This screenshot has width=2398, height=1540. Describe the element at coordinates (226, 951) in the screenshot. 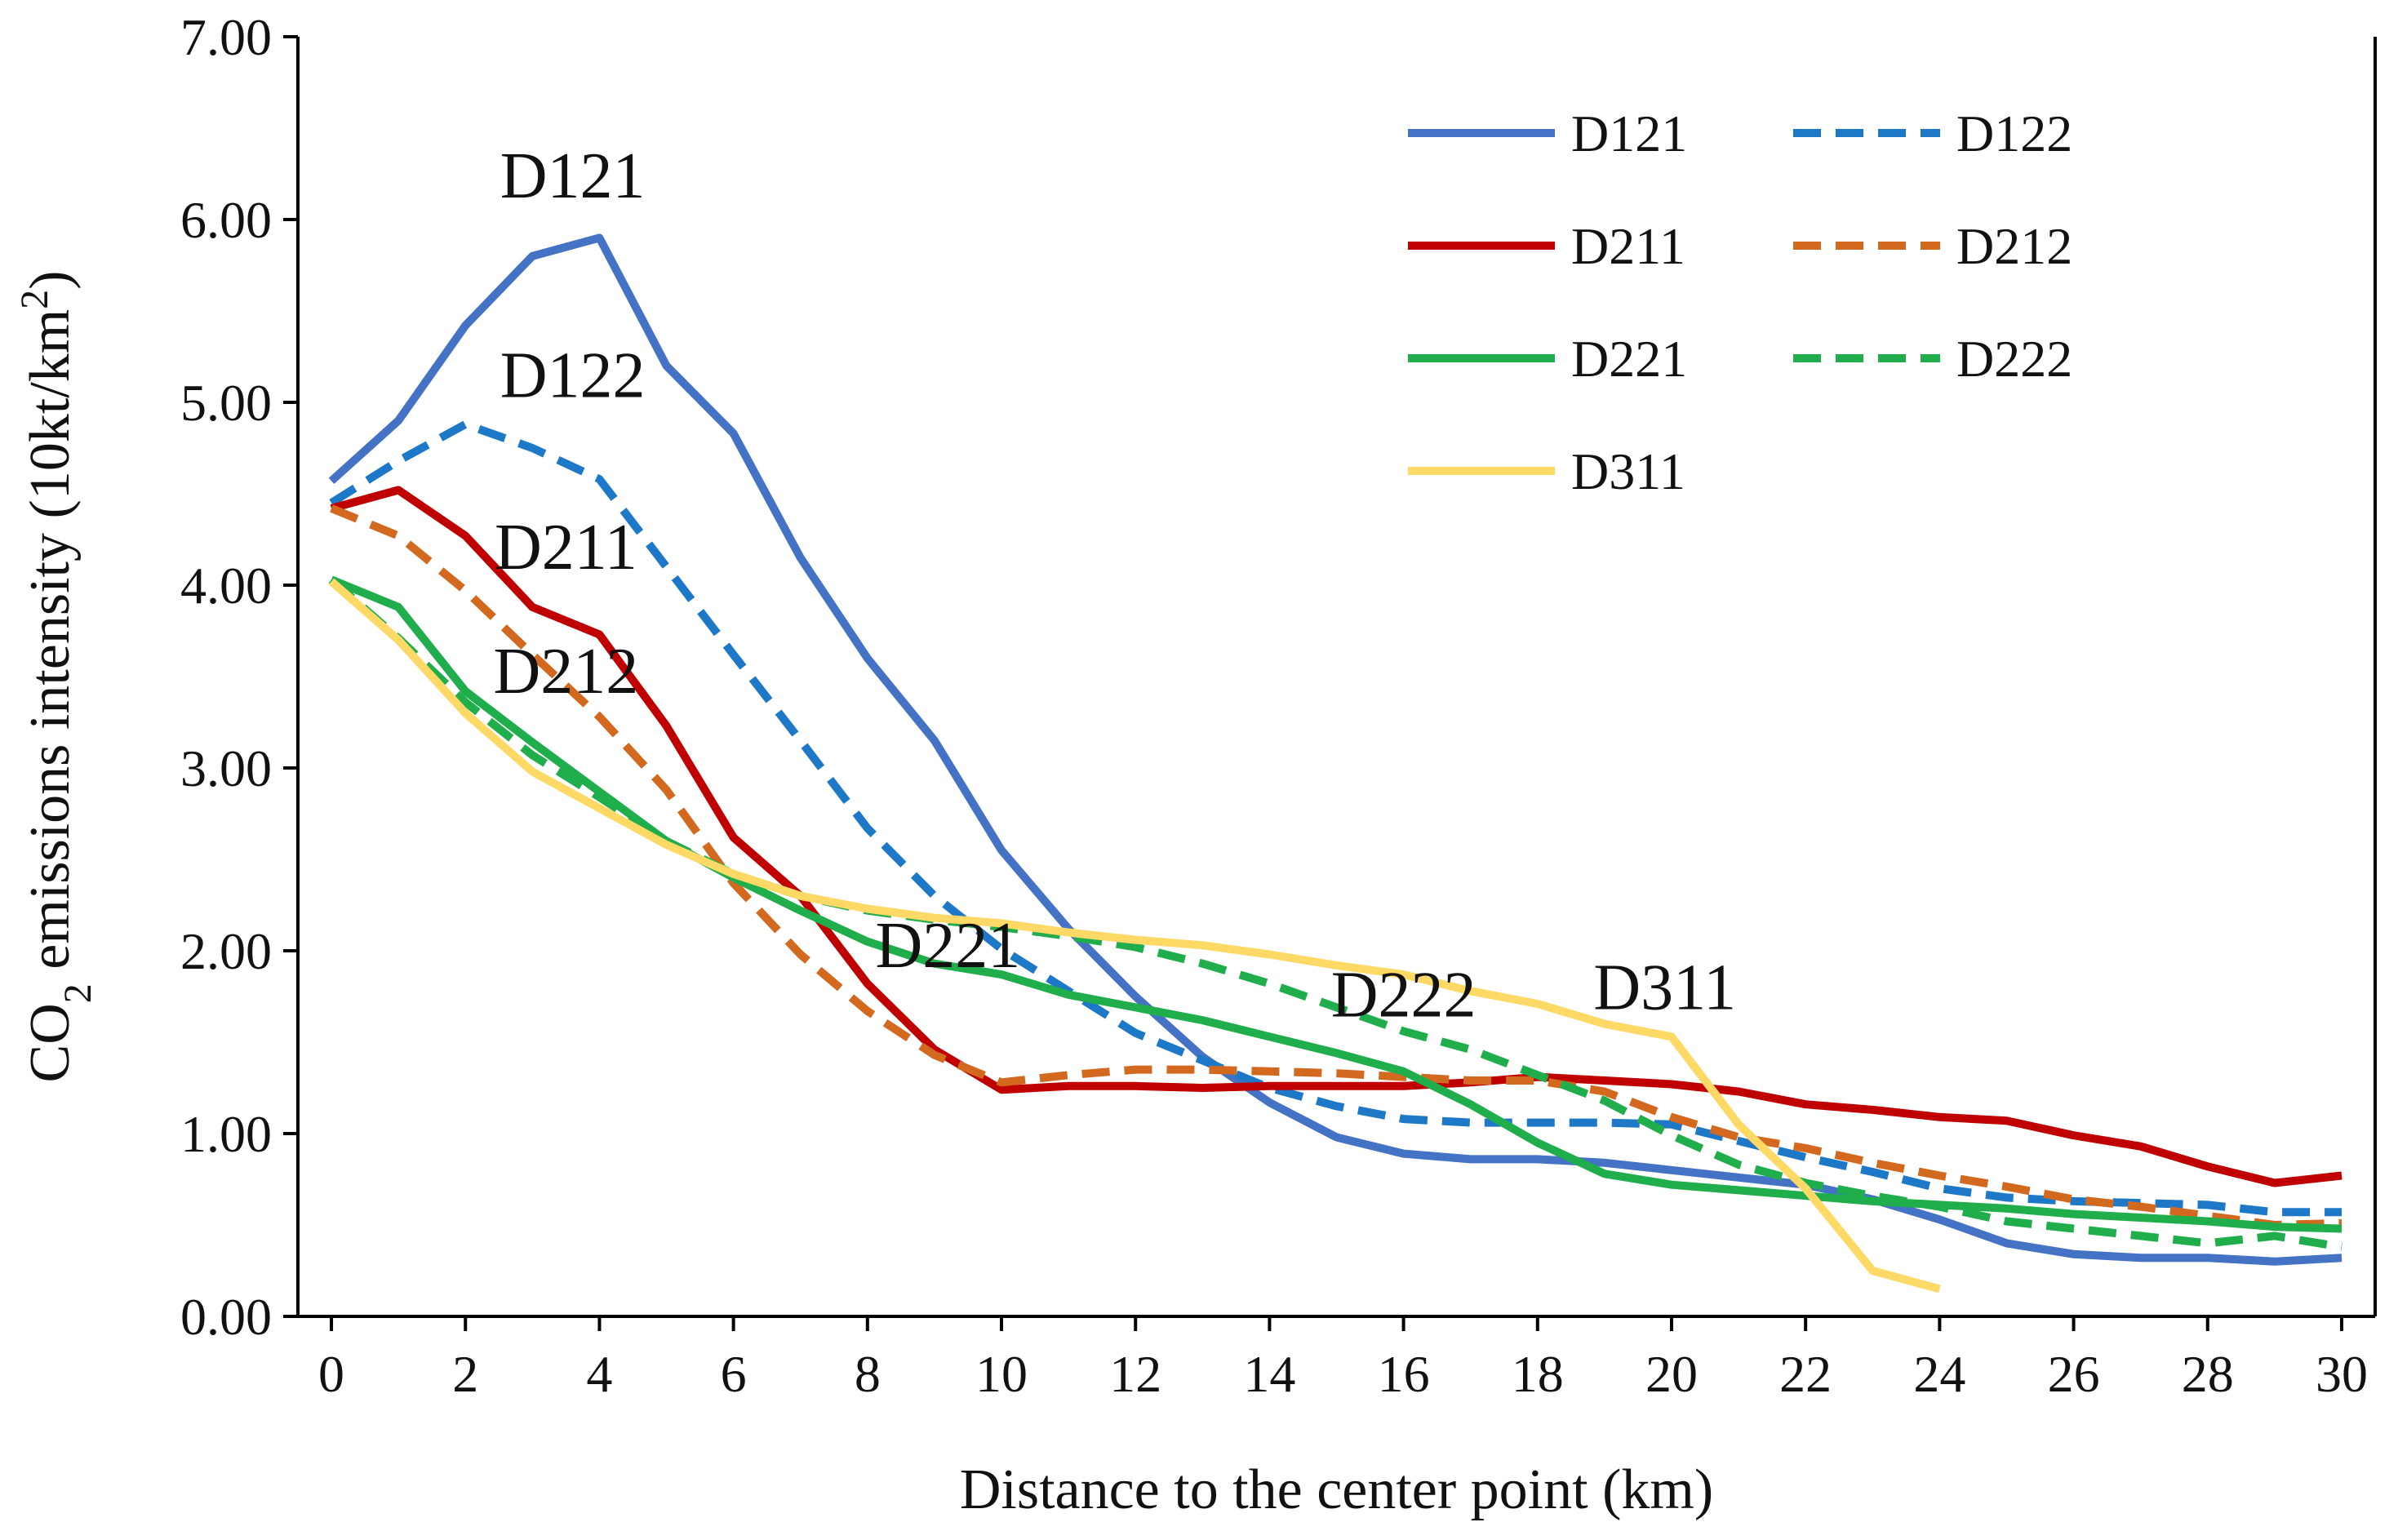

I see `y-tick-label: 2.00` at that location.